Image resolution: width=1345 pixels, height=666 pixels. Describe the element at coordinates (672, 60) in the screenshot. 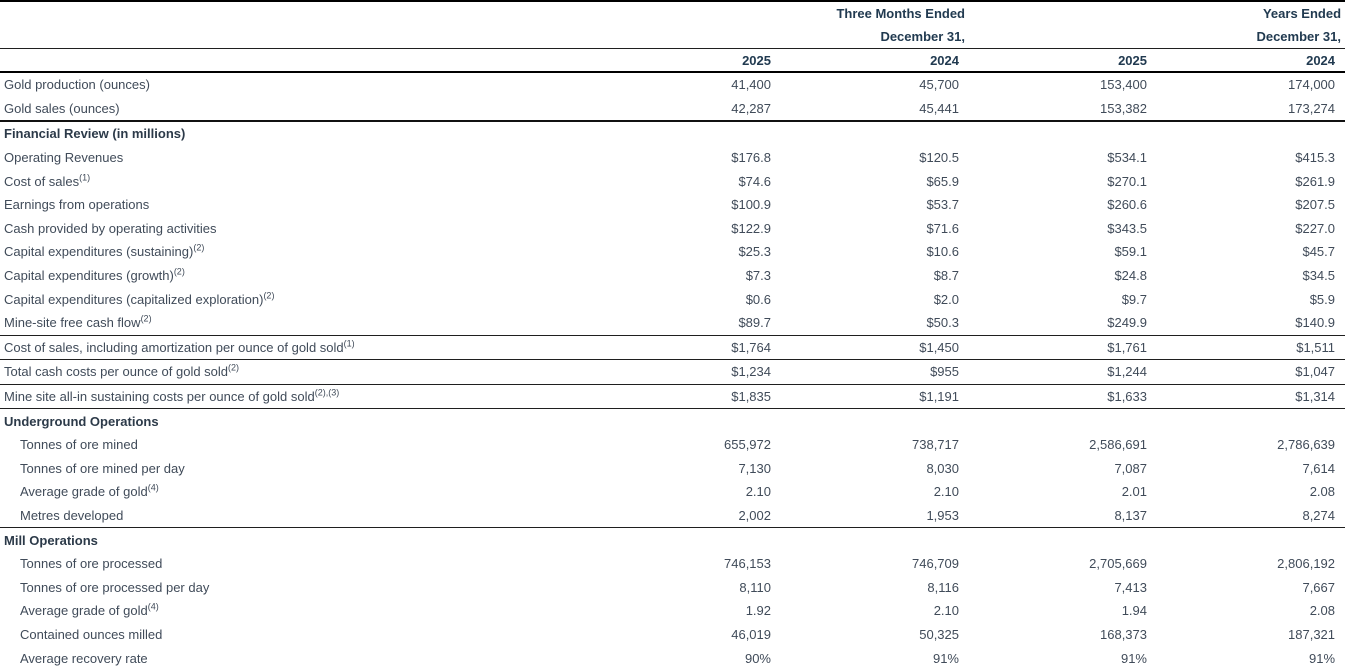

I see `year-header-row: 2025 2024 2025 2024` at that location.